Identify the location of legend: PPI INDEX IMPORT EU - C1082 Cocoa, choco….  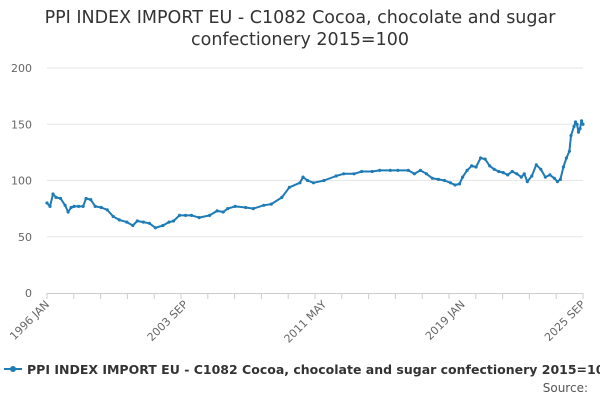
(302, 369).